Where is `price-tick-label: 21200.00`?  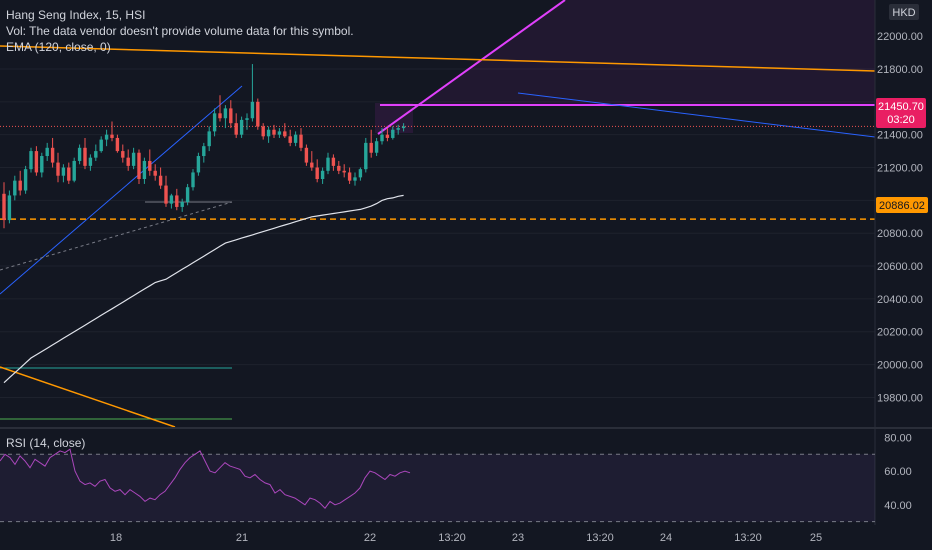
price-tick-label: 21200.00 is located at coordinates (900, 169).